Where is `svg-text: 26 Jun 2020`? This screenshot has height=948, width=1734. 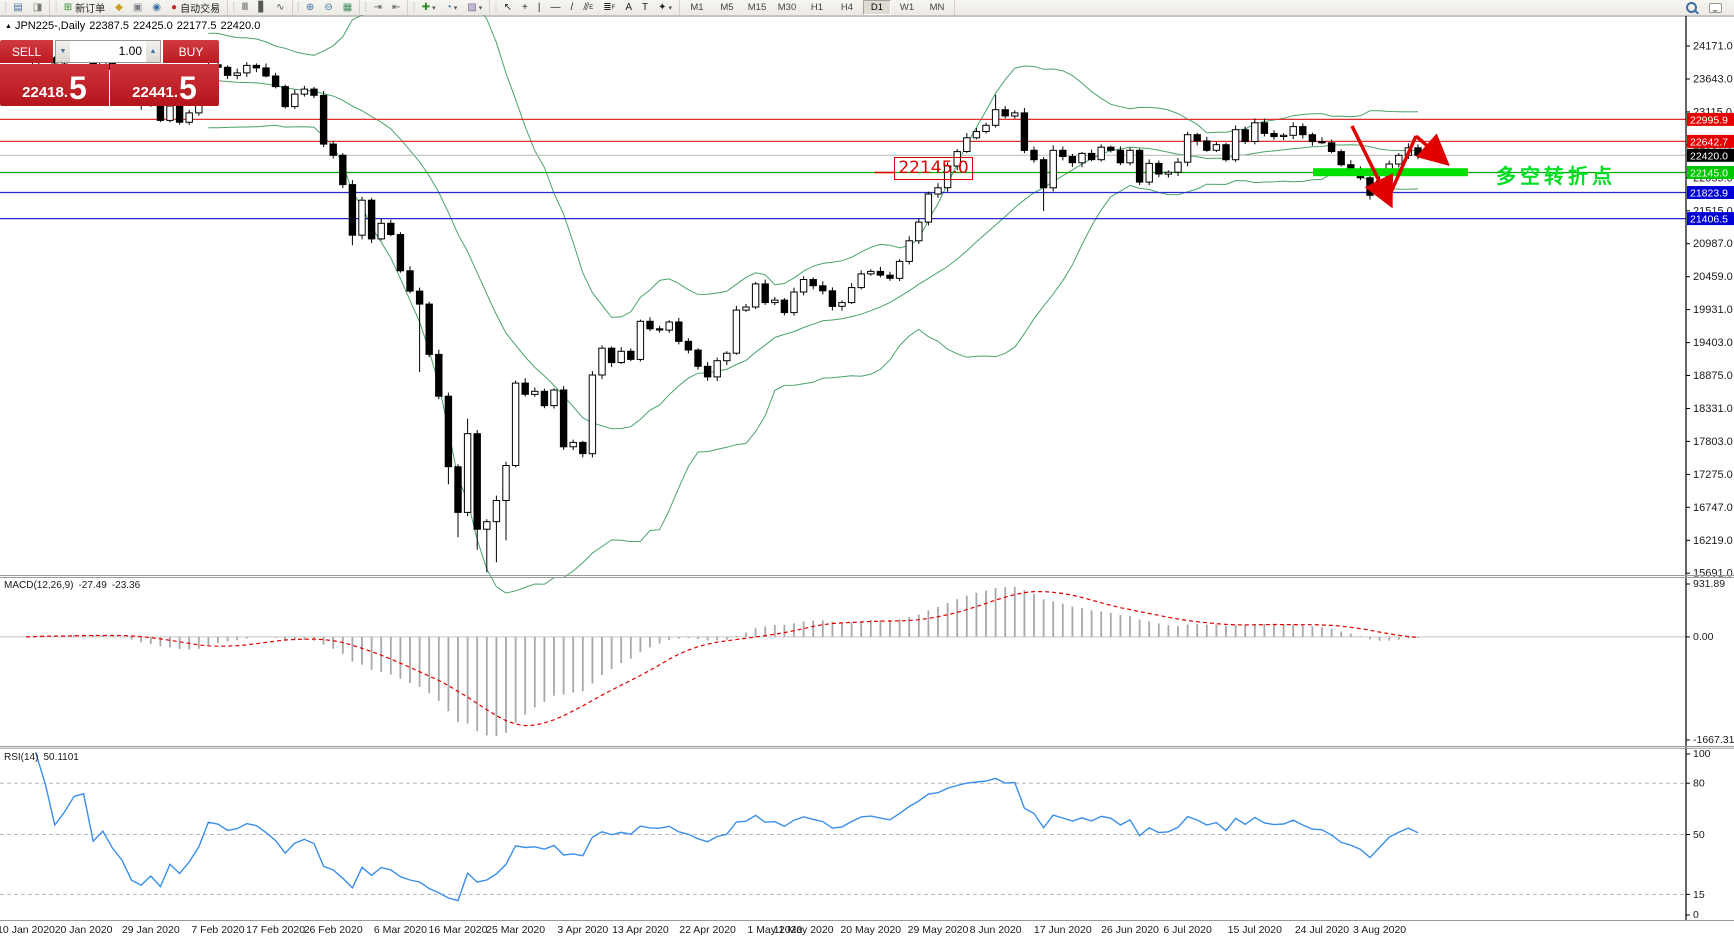
svg-text: 26 Jun 2020 is located at coordinates (1130, 930).